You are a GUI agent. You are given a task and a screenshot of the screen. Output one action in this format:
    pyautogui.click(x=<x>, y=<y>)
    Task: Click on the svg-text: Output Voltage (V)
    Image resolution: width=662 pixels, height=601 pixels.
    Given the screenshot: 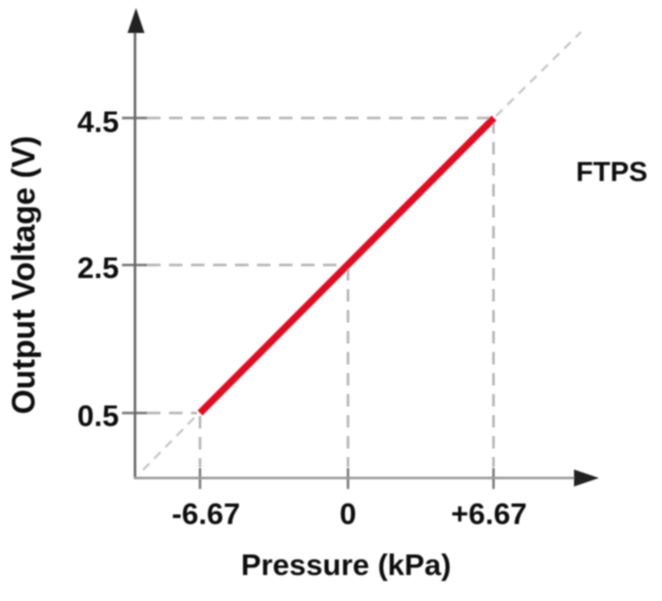 What is the action you would take?
    pyautogui.click(x=24, y=275)
    